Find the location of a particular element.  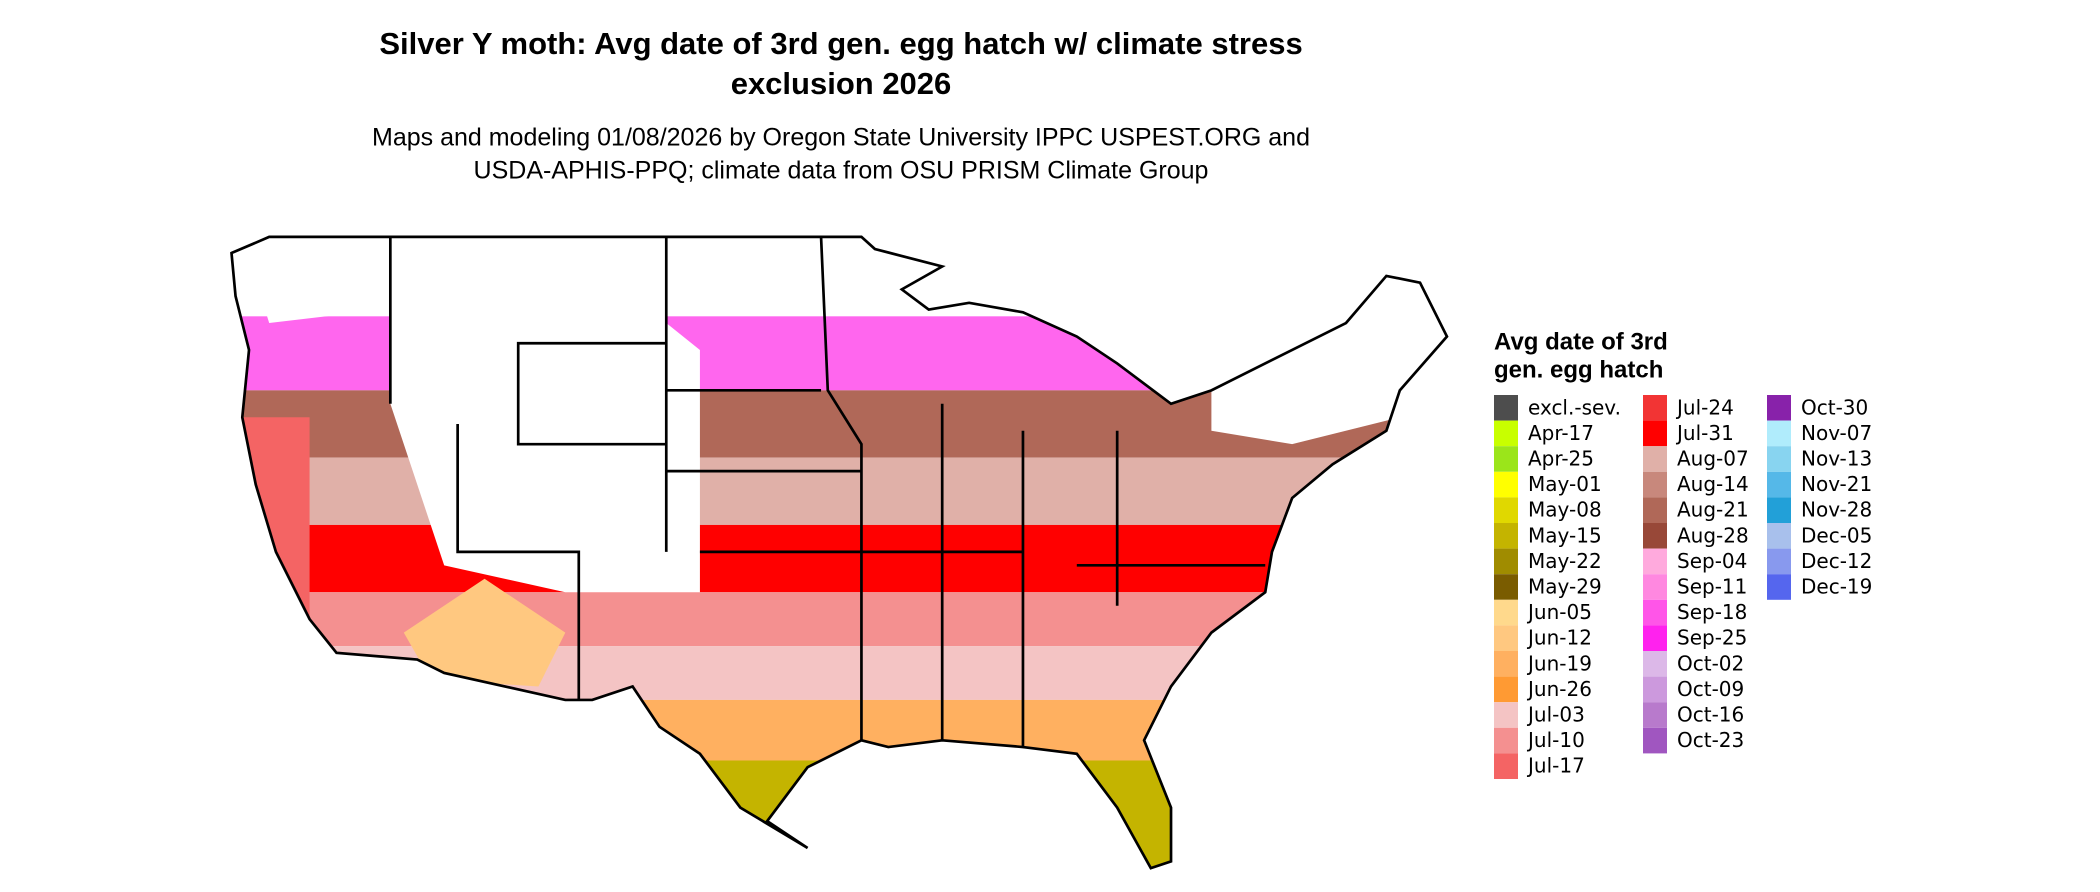

legend-label: Aug-21 is located at coordinates (1713, 510).